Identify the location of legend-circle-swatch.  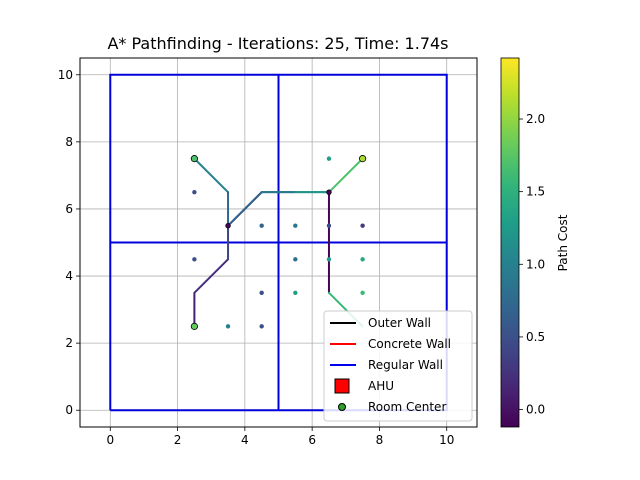
(342, 407).